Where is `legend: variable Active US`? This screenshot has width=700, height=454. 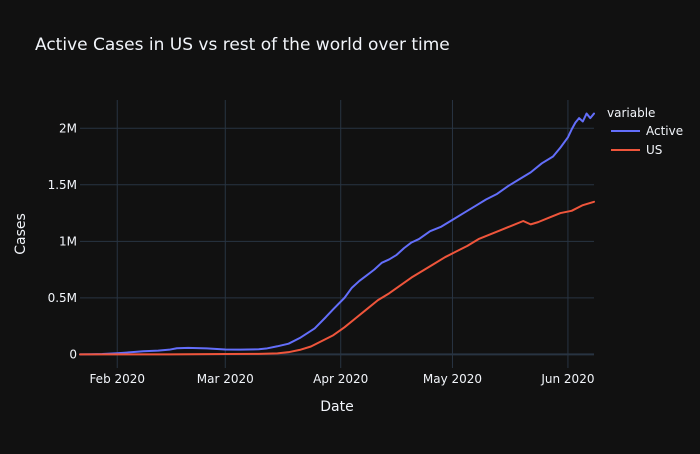 legend: variable Active US is located at coordinates (645, 131).